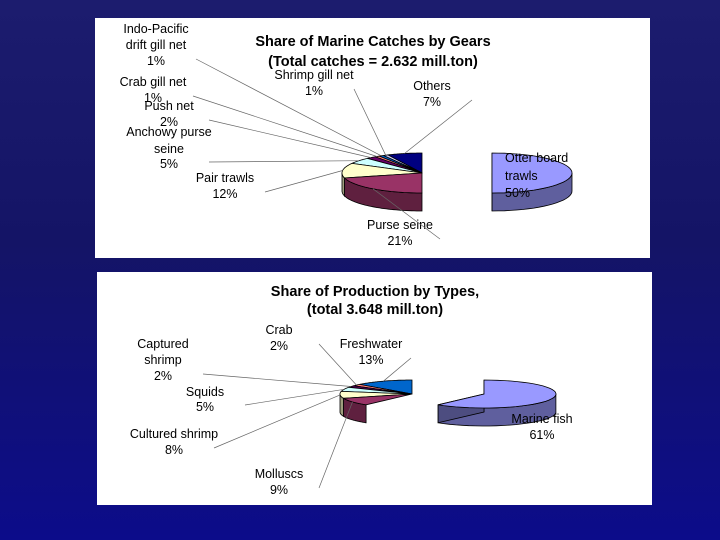 This screenshot has height=540, width=720. Describe the element at coordinates (536, 175) in the screenshot. I see `slice-label-otter-board-trawls: Otter board trawls 50%` at that location.